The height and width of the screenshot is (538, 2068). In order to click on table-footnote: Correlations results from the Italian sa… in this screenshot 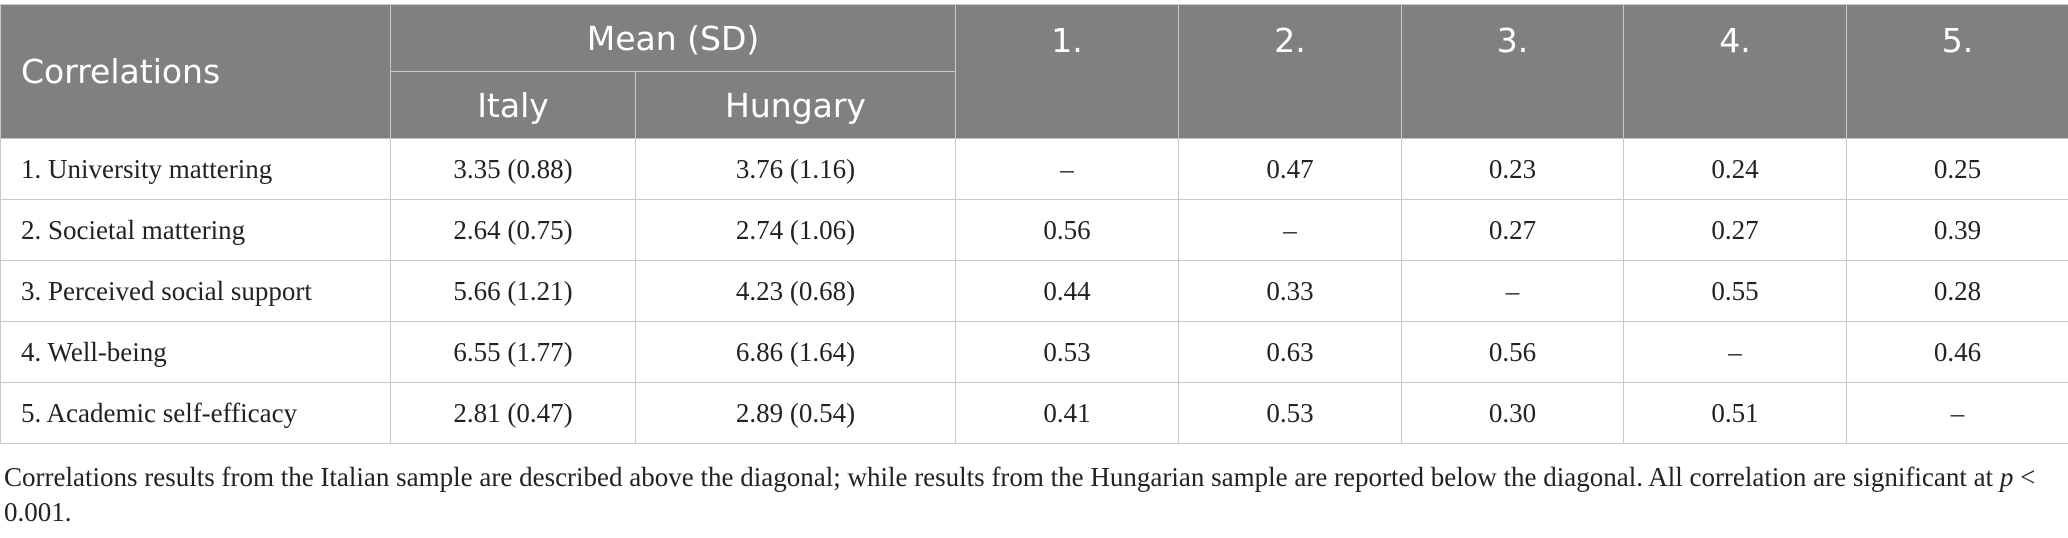, I will do `click(1024, 495)`.